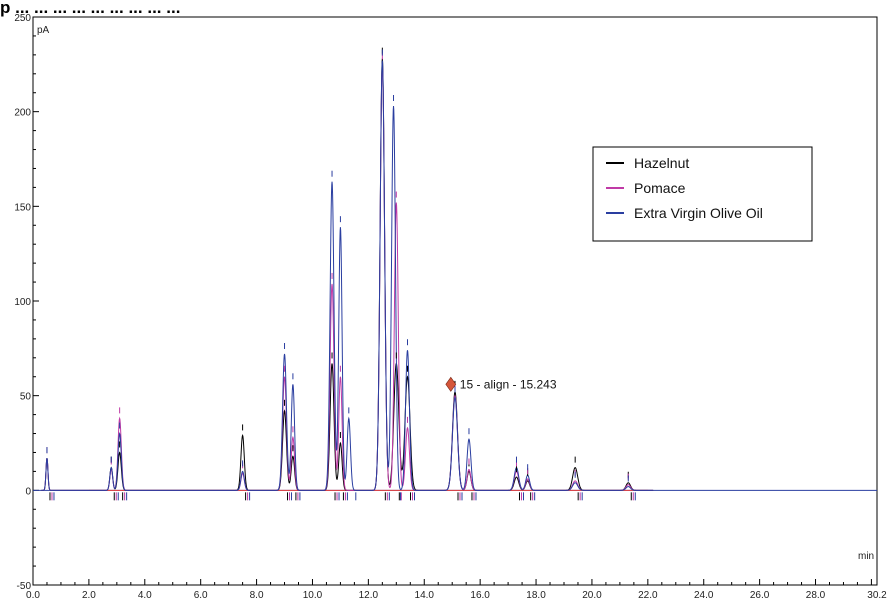 Image resolution: width=887 pixels, height=603 pixels. What do you see at coordinates (661, 163) in the screenshot?
I see `legend-label-hazelnut: Hazelnut` at bounding box center [661, 163].